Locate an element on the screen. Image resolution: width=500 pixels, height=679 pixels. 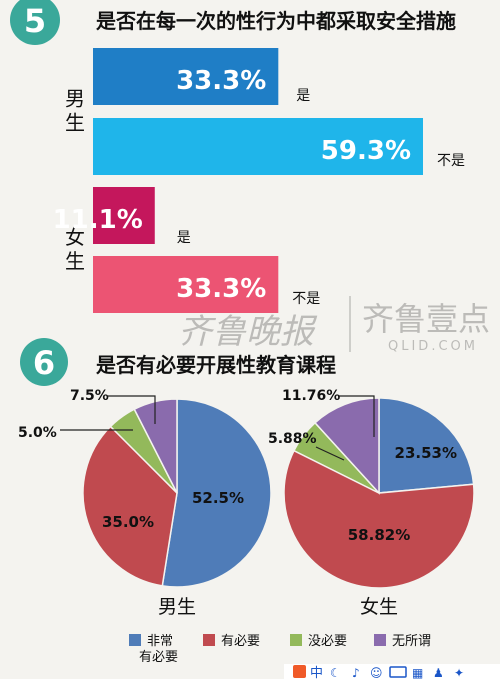
section6-number: 6 is located at coordinates (44, 363).